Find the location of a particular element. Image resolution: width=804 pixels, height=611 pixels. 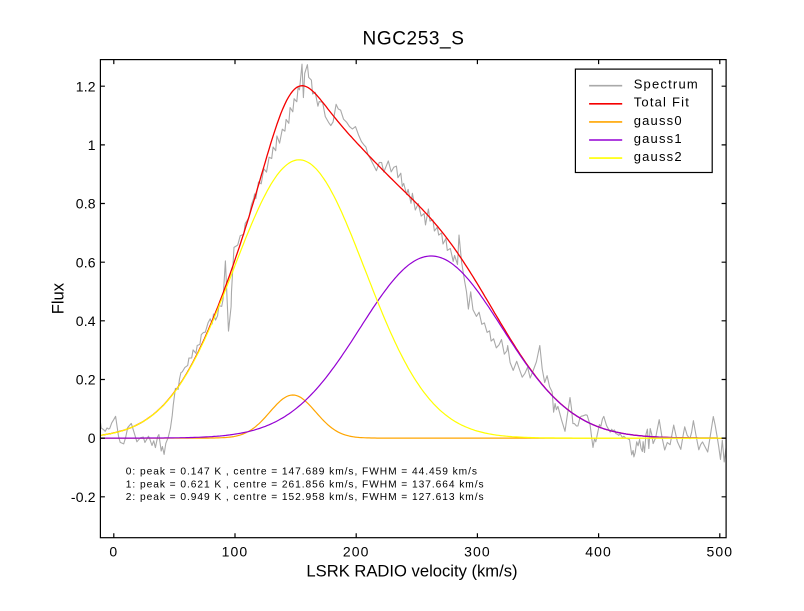

svg-text: 1.2 is located at coordinates (86, 86).